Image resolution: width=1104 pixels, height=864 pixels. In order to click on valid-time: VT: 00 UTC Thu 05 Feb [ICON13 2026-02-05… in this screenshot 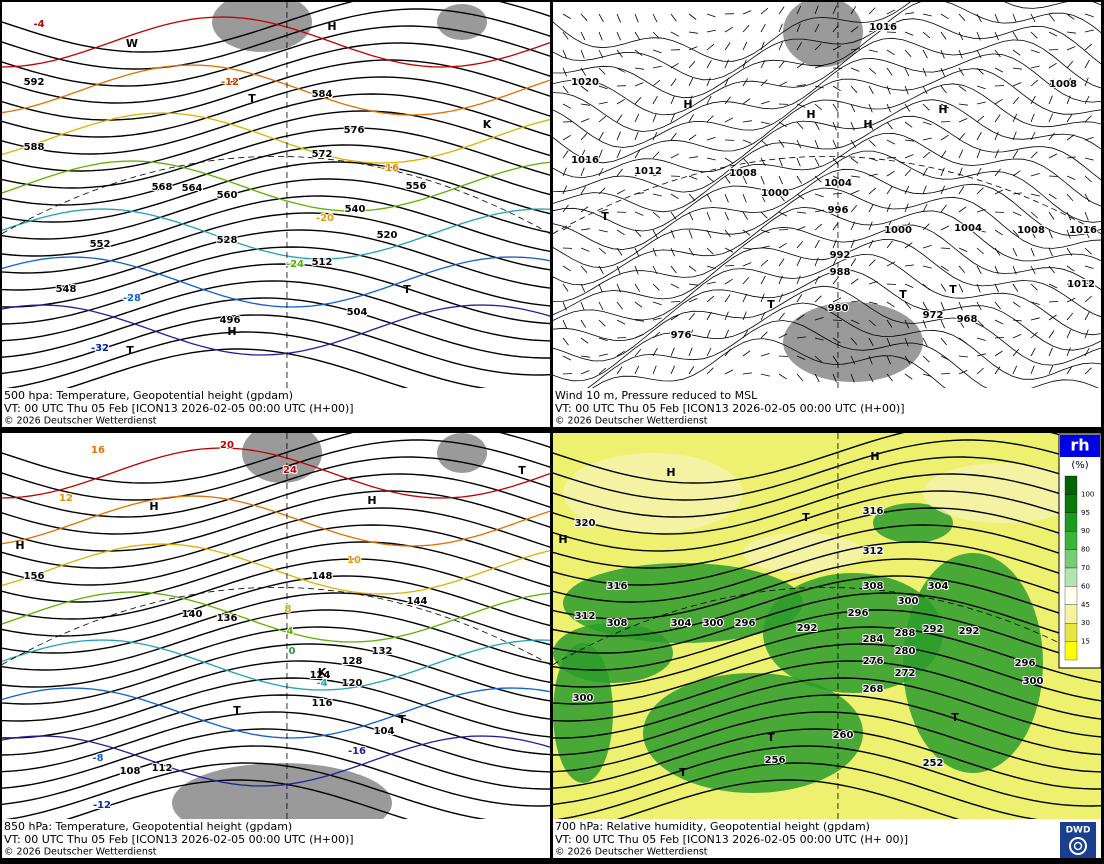, I will do `click(731, 839)`.